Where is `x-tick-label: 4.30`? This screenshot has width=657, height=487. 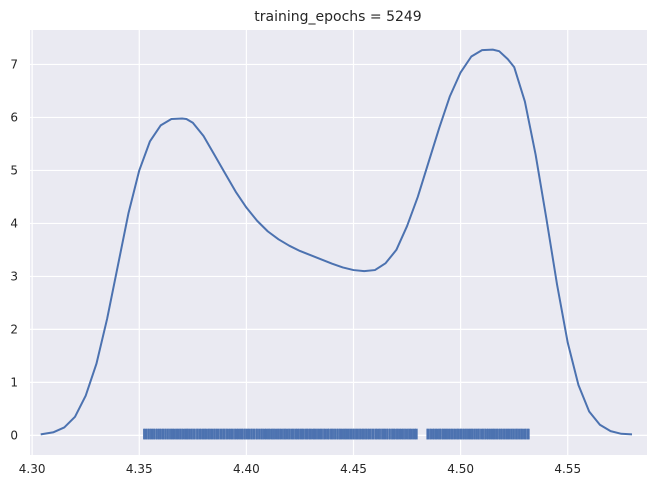 x-tick-label: 4.30 is located at coordinates (32, 469).